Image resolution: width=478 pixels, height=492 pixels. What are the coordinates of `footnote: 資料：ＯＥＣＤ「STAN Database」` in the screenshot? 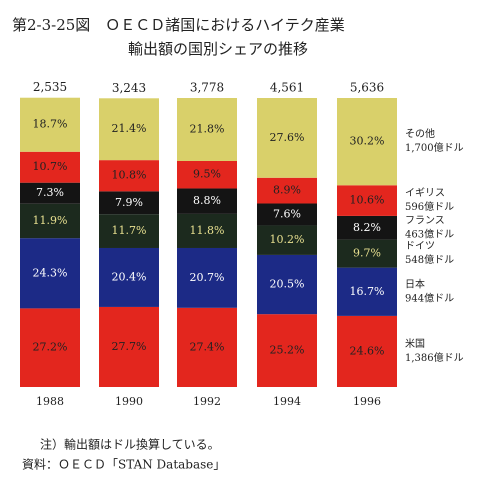 It's located at (123, 465).